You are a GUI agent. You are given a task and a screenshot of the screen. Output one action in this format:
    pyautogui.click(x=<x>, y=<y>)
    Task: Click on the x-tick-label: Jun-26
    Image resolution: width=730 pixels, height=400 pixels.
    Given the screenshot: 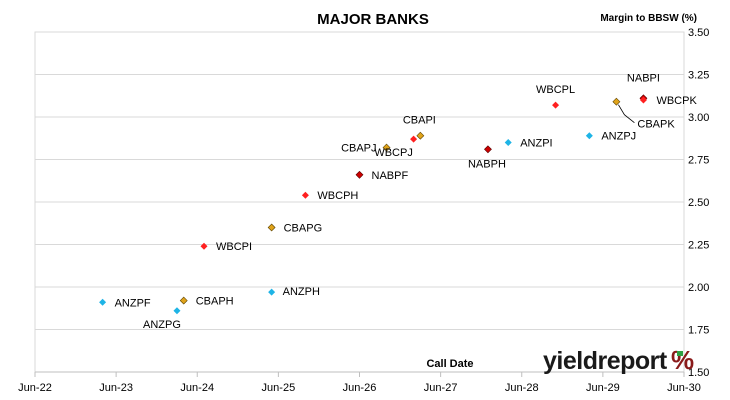 What is the action you would take?
    pyautogui.click(x=360, y=388)
    